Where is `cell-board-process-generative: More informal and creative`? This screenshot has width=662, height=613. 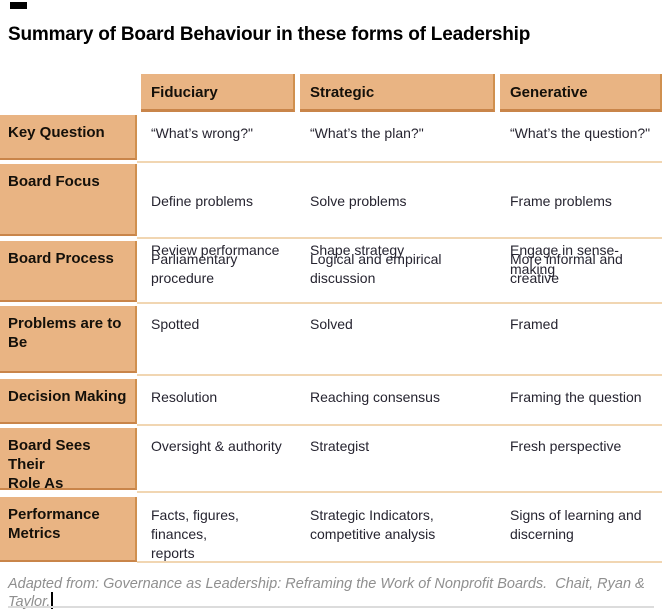
cell-board-process-generative: More informal and creative is located at coordinates (566, 268).